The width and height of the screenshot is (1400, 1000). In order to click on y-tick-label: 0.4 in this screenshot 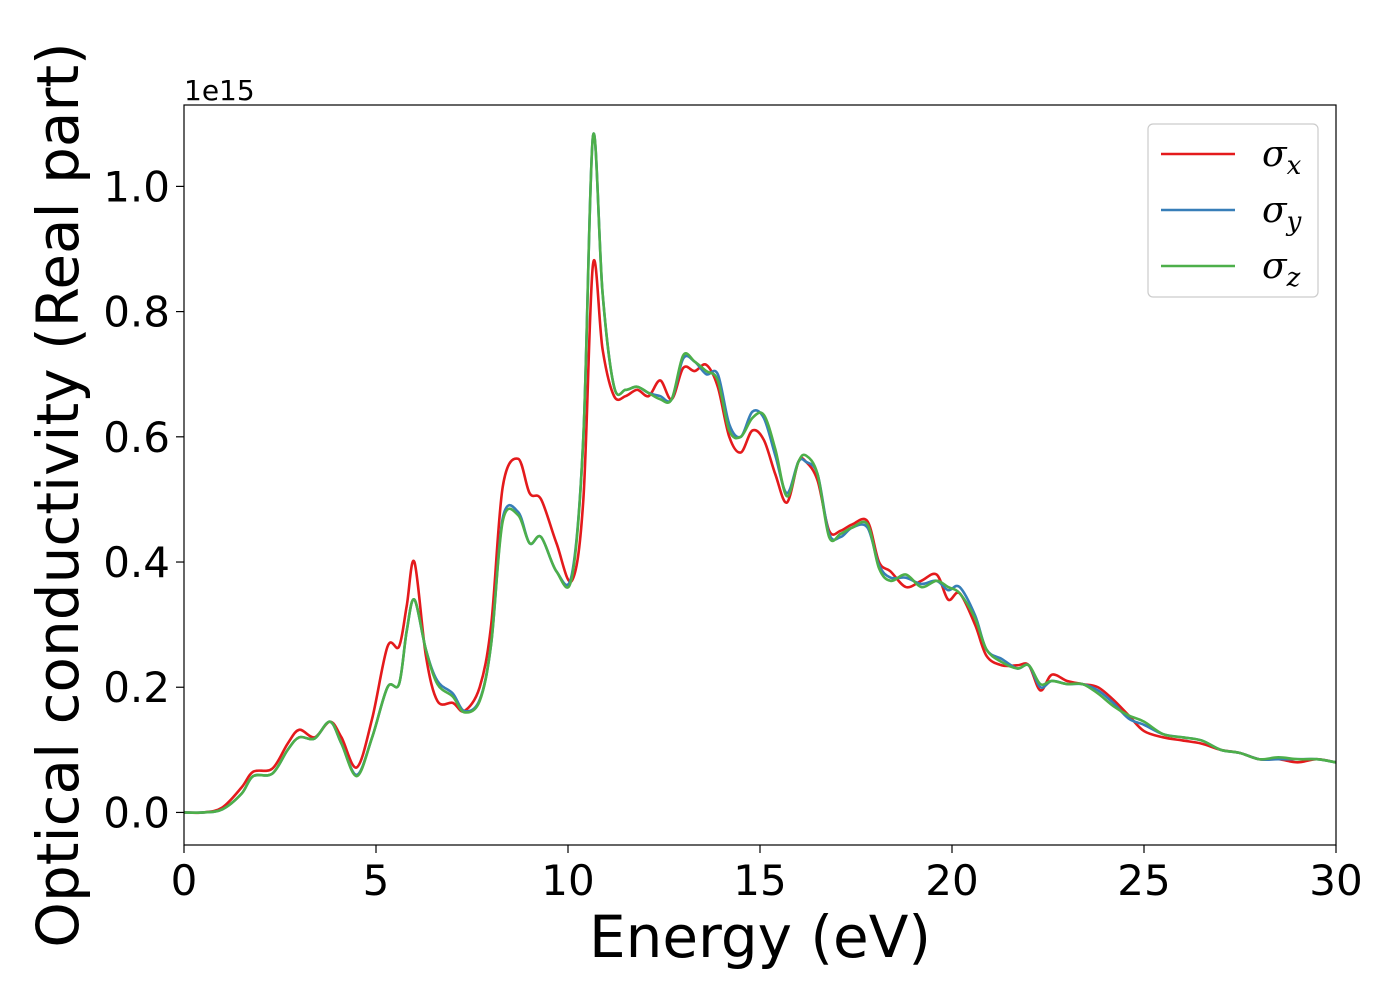, I will do `click(136, 562)`.